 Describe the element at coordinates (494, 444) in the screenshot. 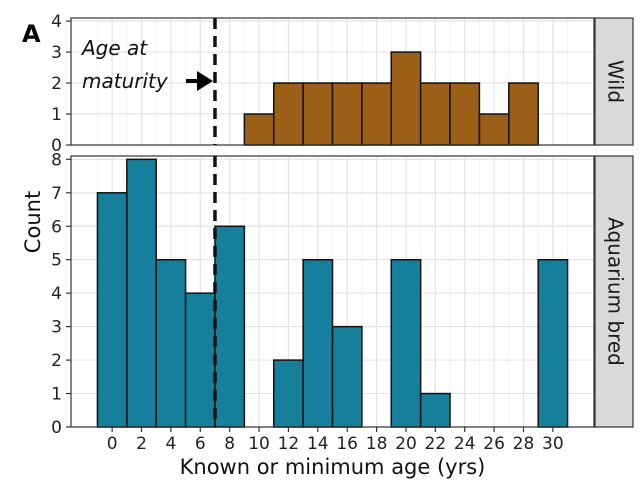

I see `x-tick-label: 26` at that location.